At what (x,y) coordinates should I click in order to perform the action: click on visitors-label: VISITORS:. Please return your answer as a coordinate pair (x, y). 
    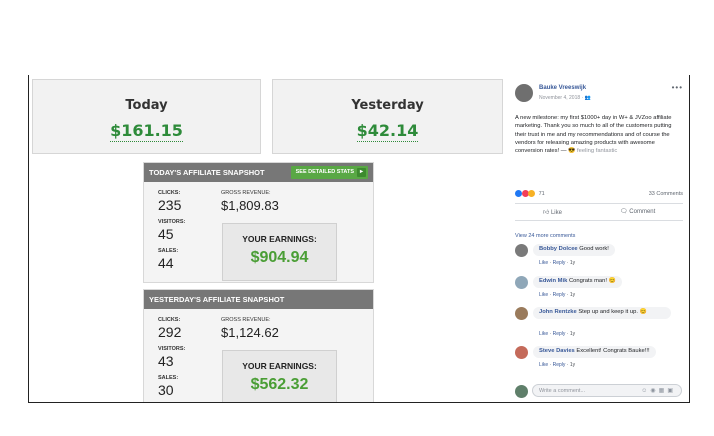
    Looking at the image, I should click on (172, 222).